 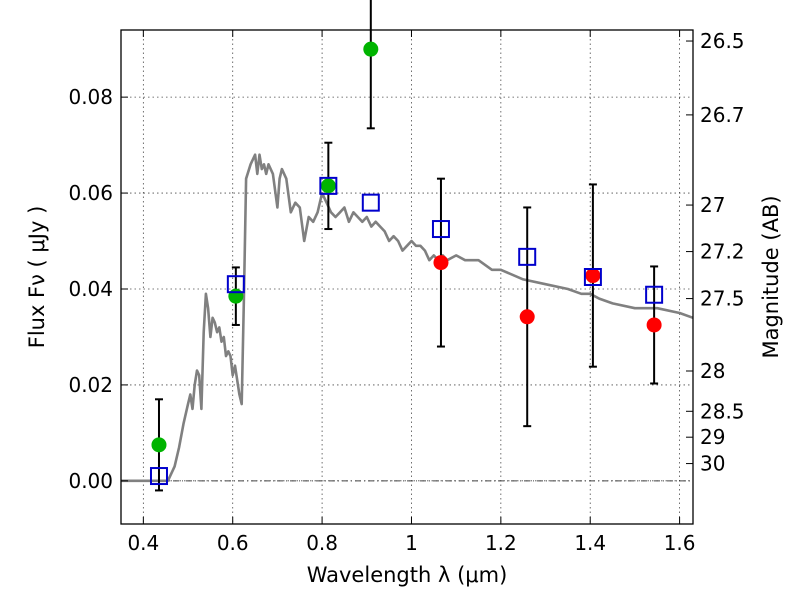 I want to click on y2-tick-label: 29, so click(x=712, y=437).